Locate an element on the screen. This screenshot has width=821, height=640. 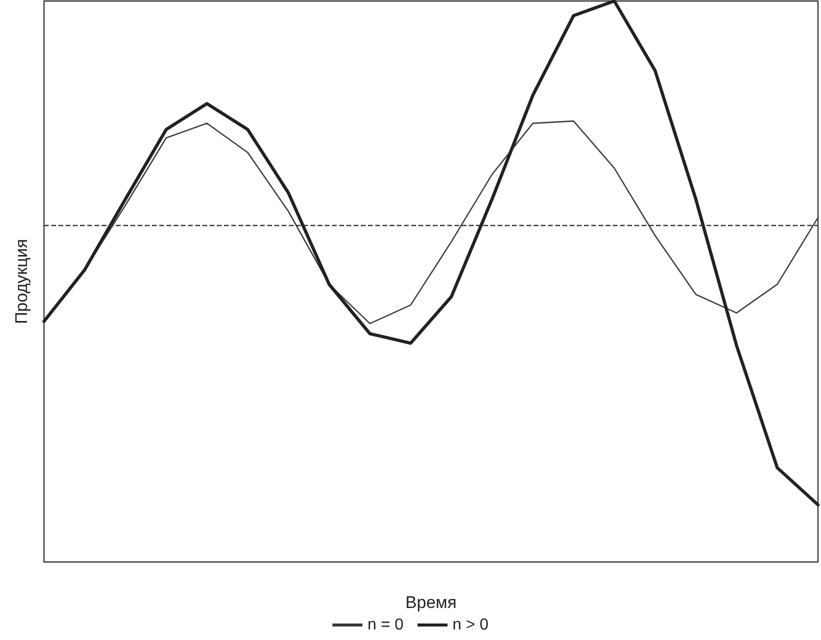
legend-label: n = 0 is located at coordinates (385, 625).